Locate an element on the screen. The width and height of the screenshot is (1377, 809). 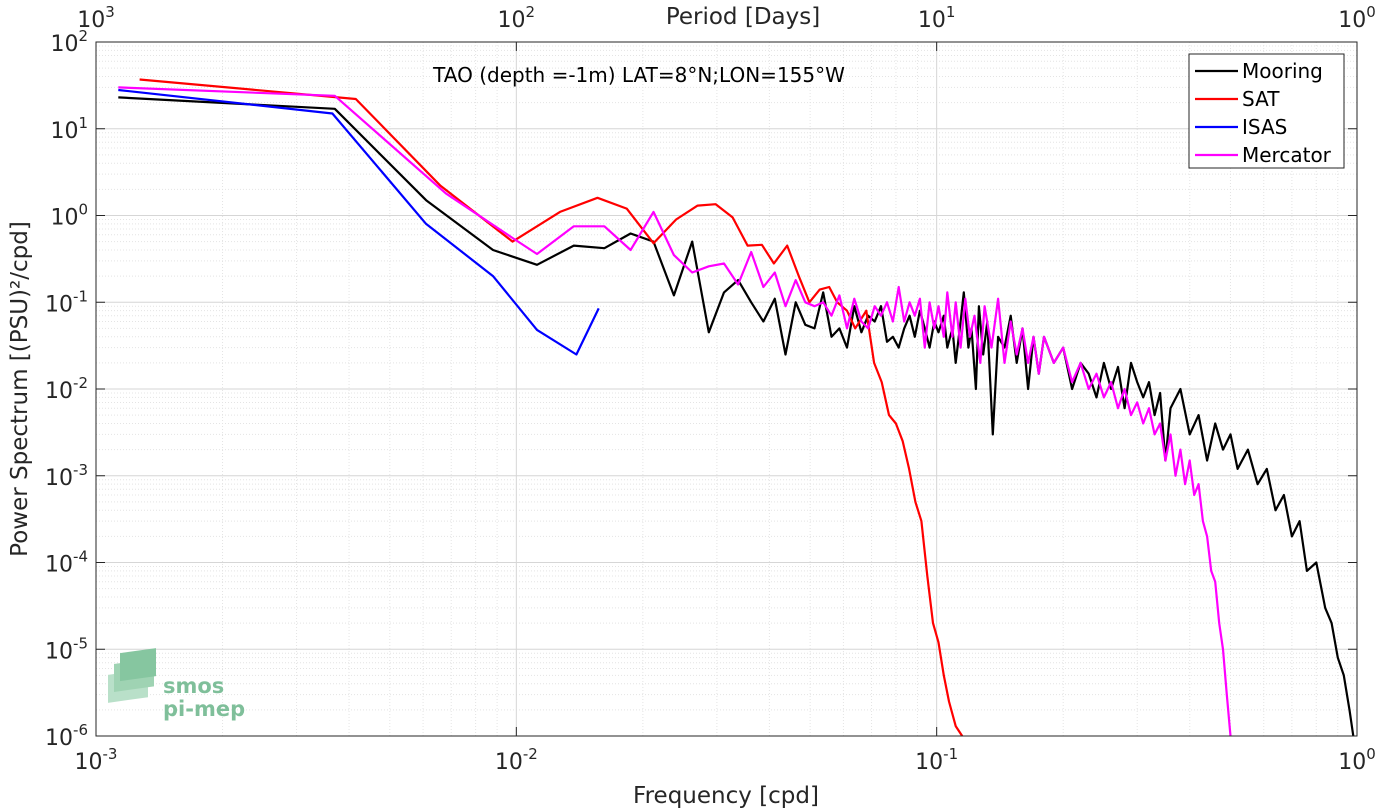
legend: Mooring SAT ISAS Mercator is located at coordinates (1266, 111).